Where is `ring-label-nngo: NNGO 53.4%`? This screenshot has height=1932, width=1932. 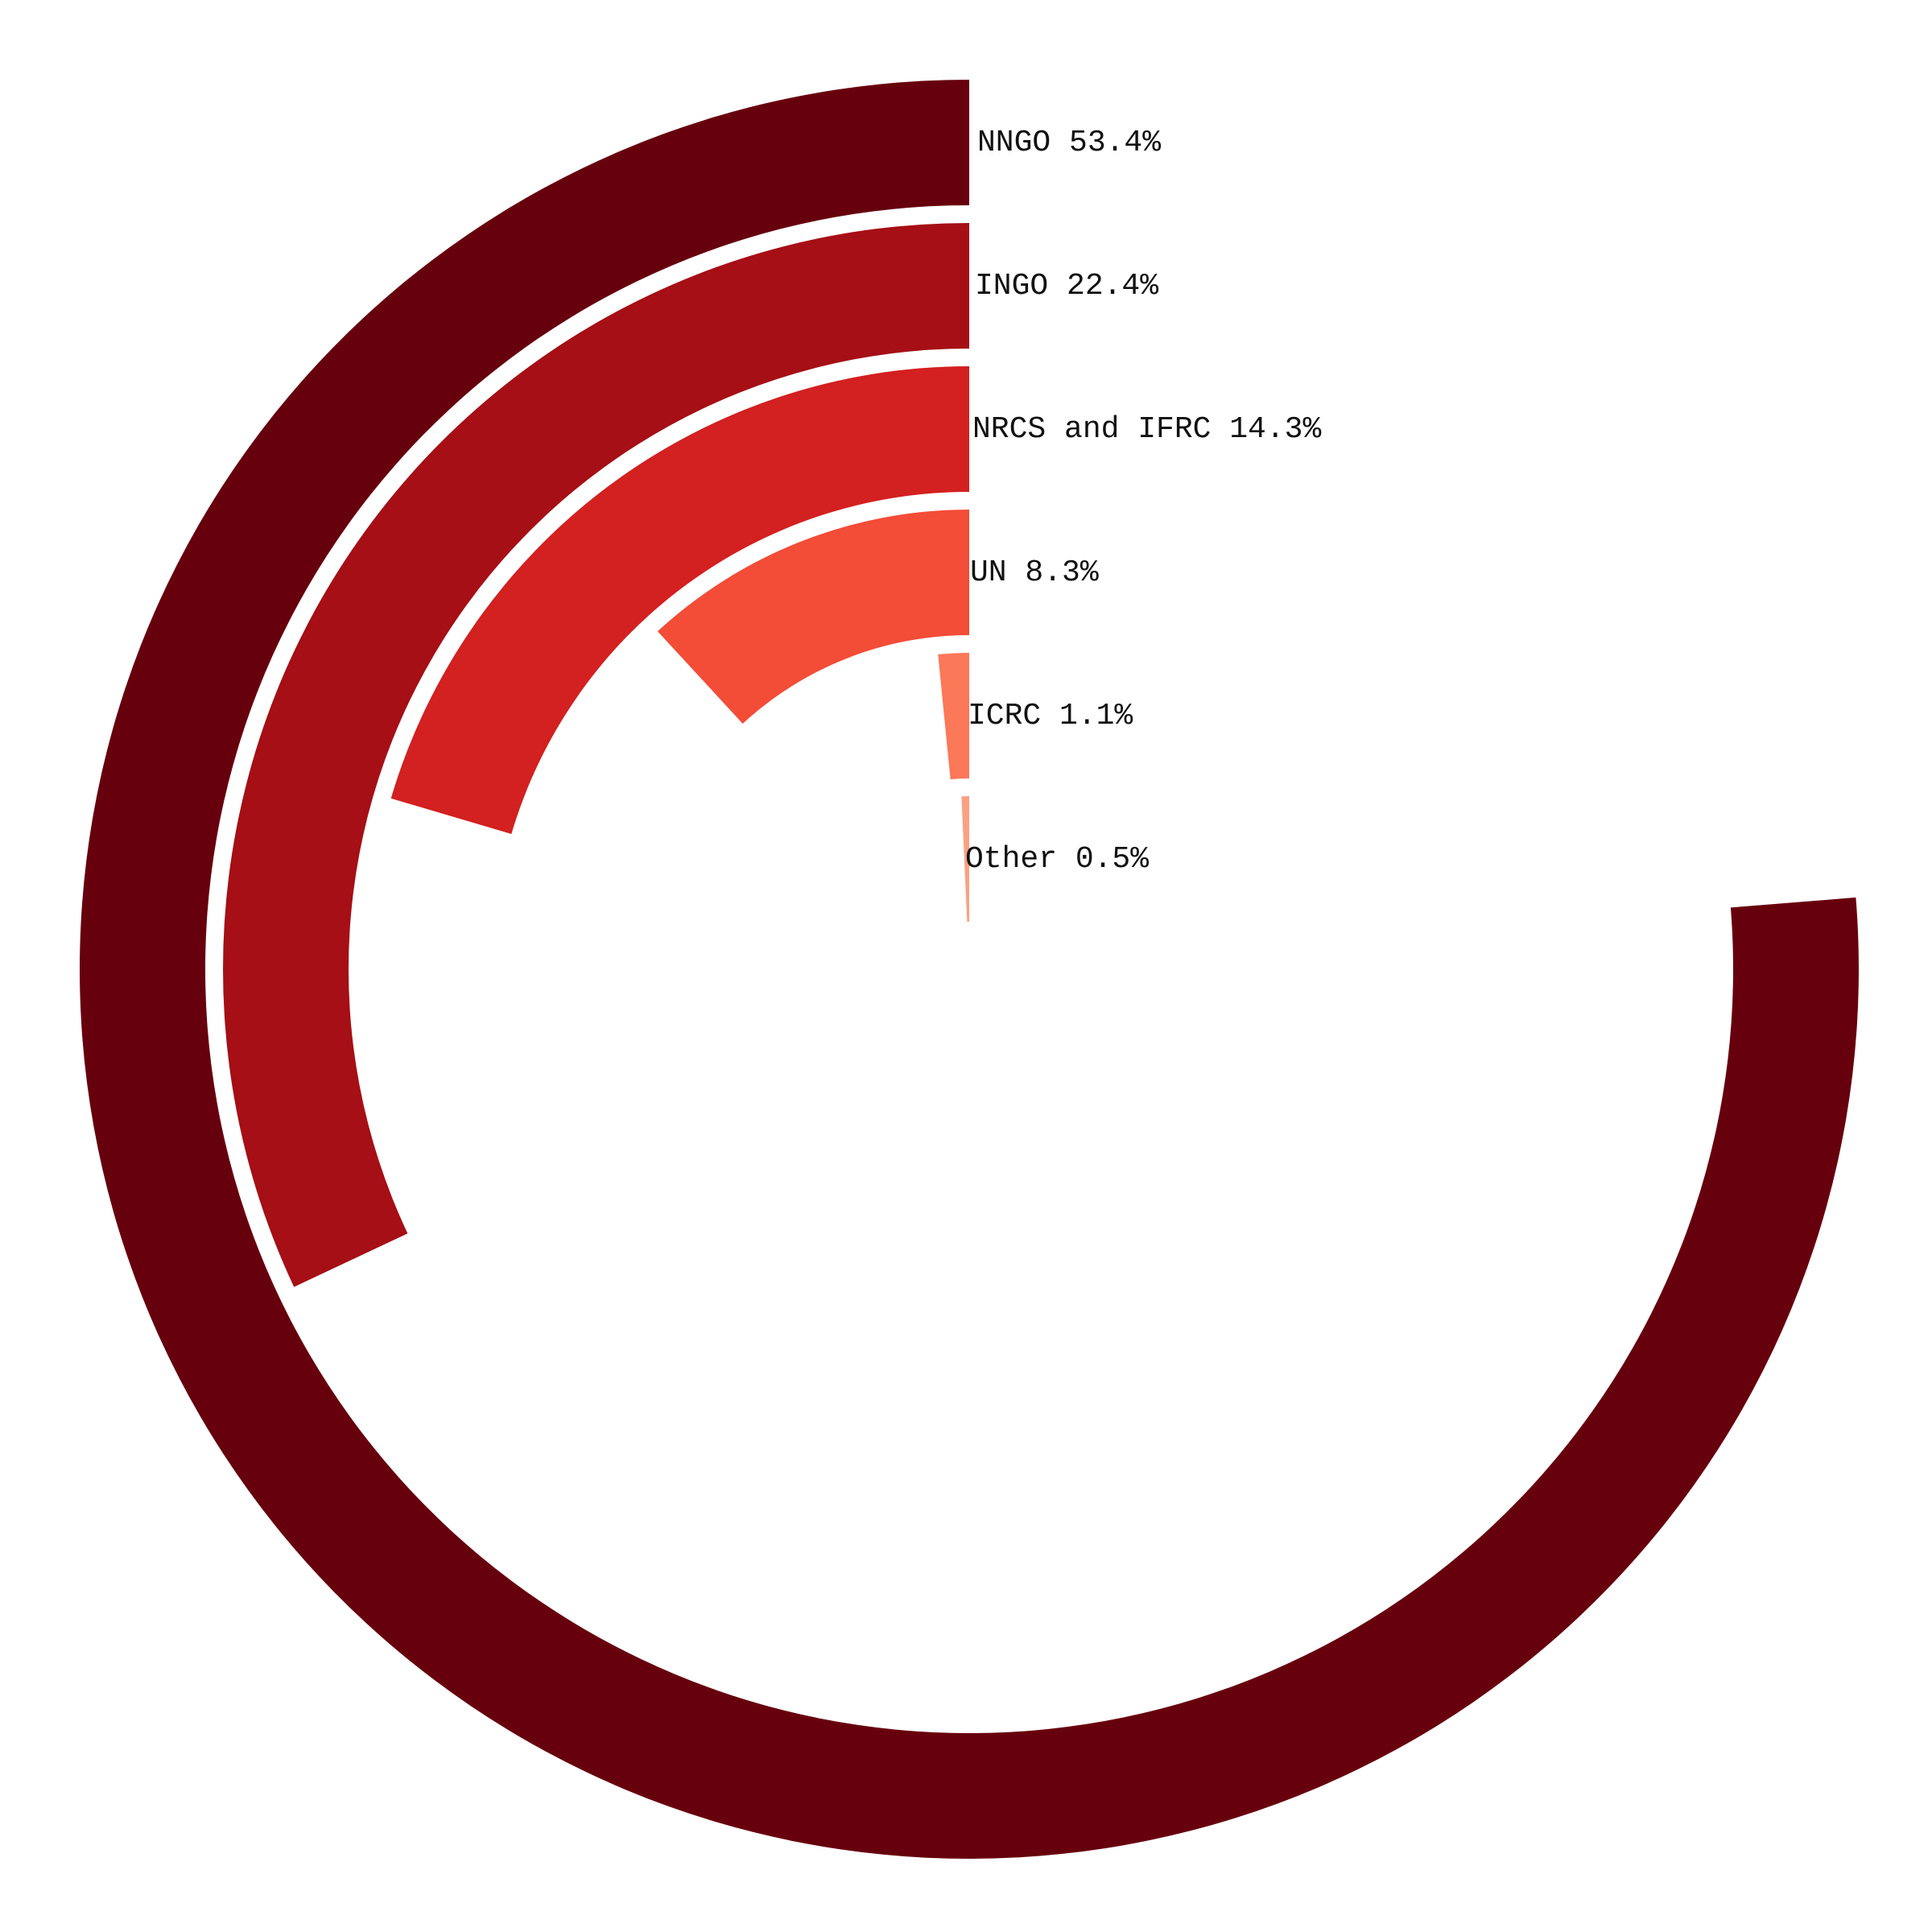 ring-label-nngo: NNGO 53.4% is located at coordinates (1069, 143).